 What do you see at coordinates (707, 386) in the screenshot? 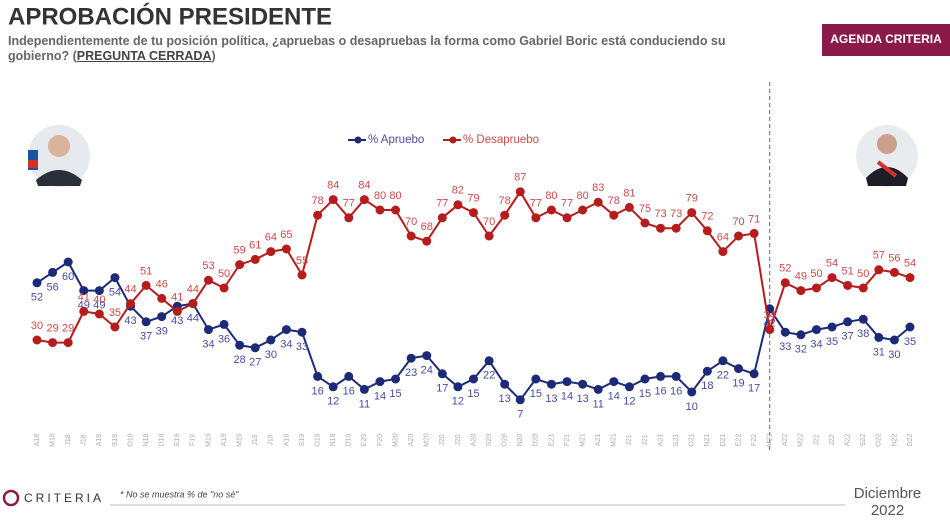
I see `data-label: 18` at bounding box center [707, 386].